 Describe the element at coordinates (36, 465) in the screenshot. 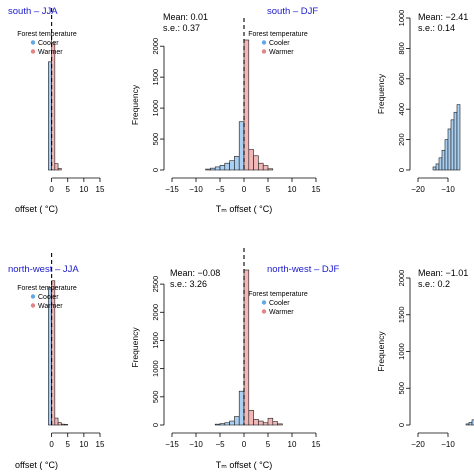

I see `x-axis-label: offset ( °C)` at that location.